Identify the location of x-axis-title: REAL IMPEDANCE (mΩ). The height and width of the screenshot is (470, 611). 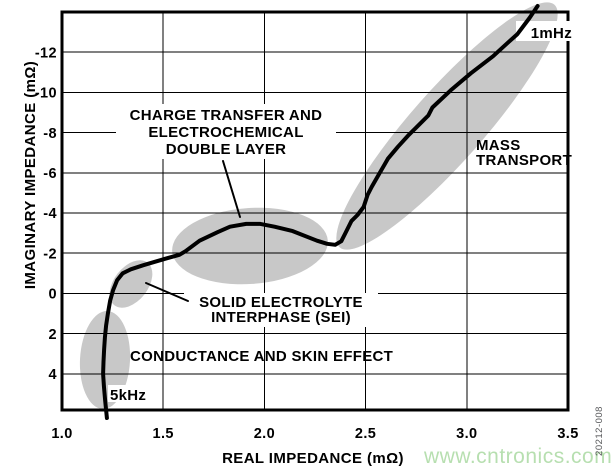
(313, 458).